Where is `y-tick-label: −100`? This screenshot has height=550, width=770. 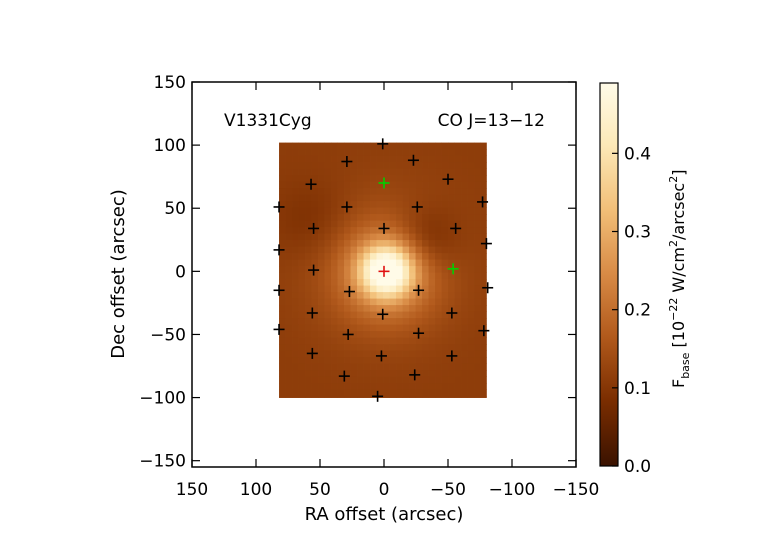
y-tick-label: −100 is located at coordinates (162, 399).